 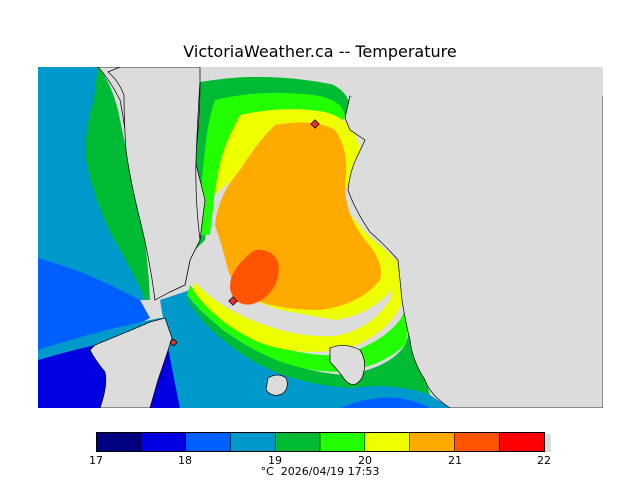 What do you see at coordinates (275, 460) in the screenshot?
I see `colorbar-tick-label: 19` at bounding box center [275, 460].